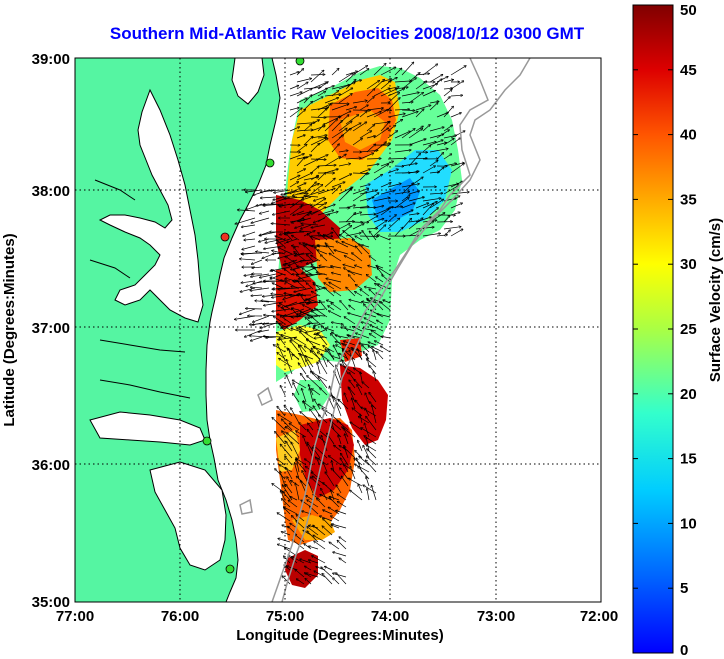  What do you see at coordinates (688, 523) in the screenshot?
I see `colorbar-tick-label: 10` at bounding box center [688, 523].